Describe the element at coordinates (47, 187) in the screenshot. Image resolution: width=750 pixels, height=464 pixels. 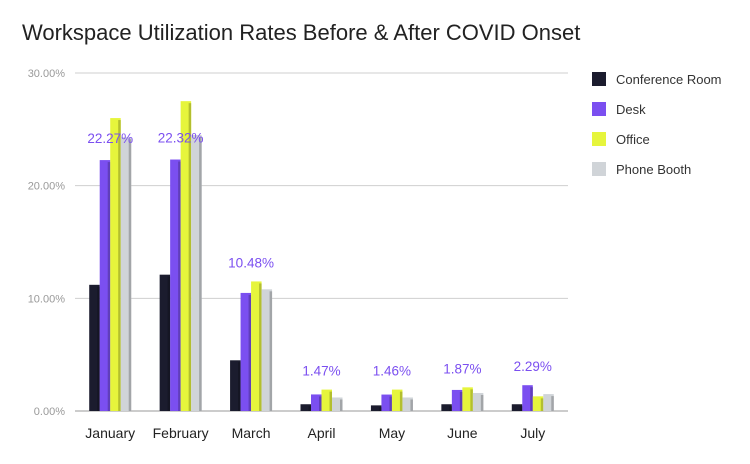
I see `y-tick-label: 20.00%` at that location.